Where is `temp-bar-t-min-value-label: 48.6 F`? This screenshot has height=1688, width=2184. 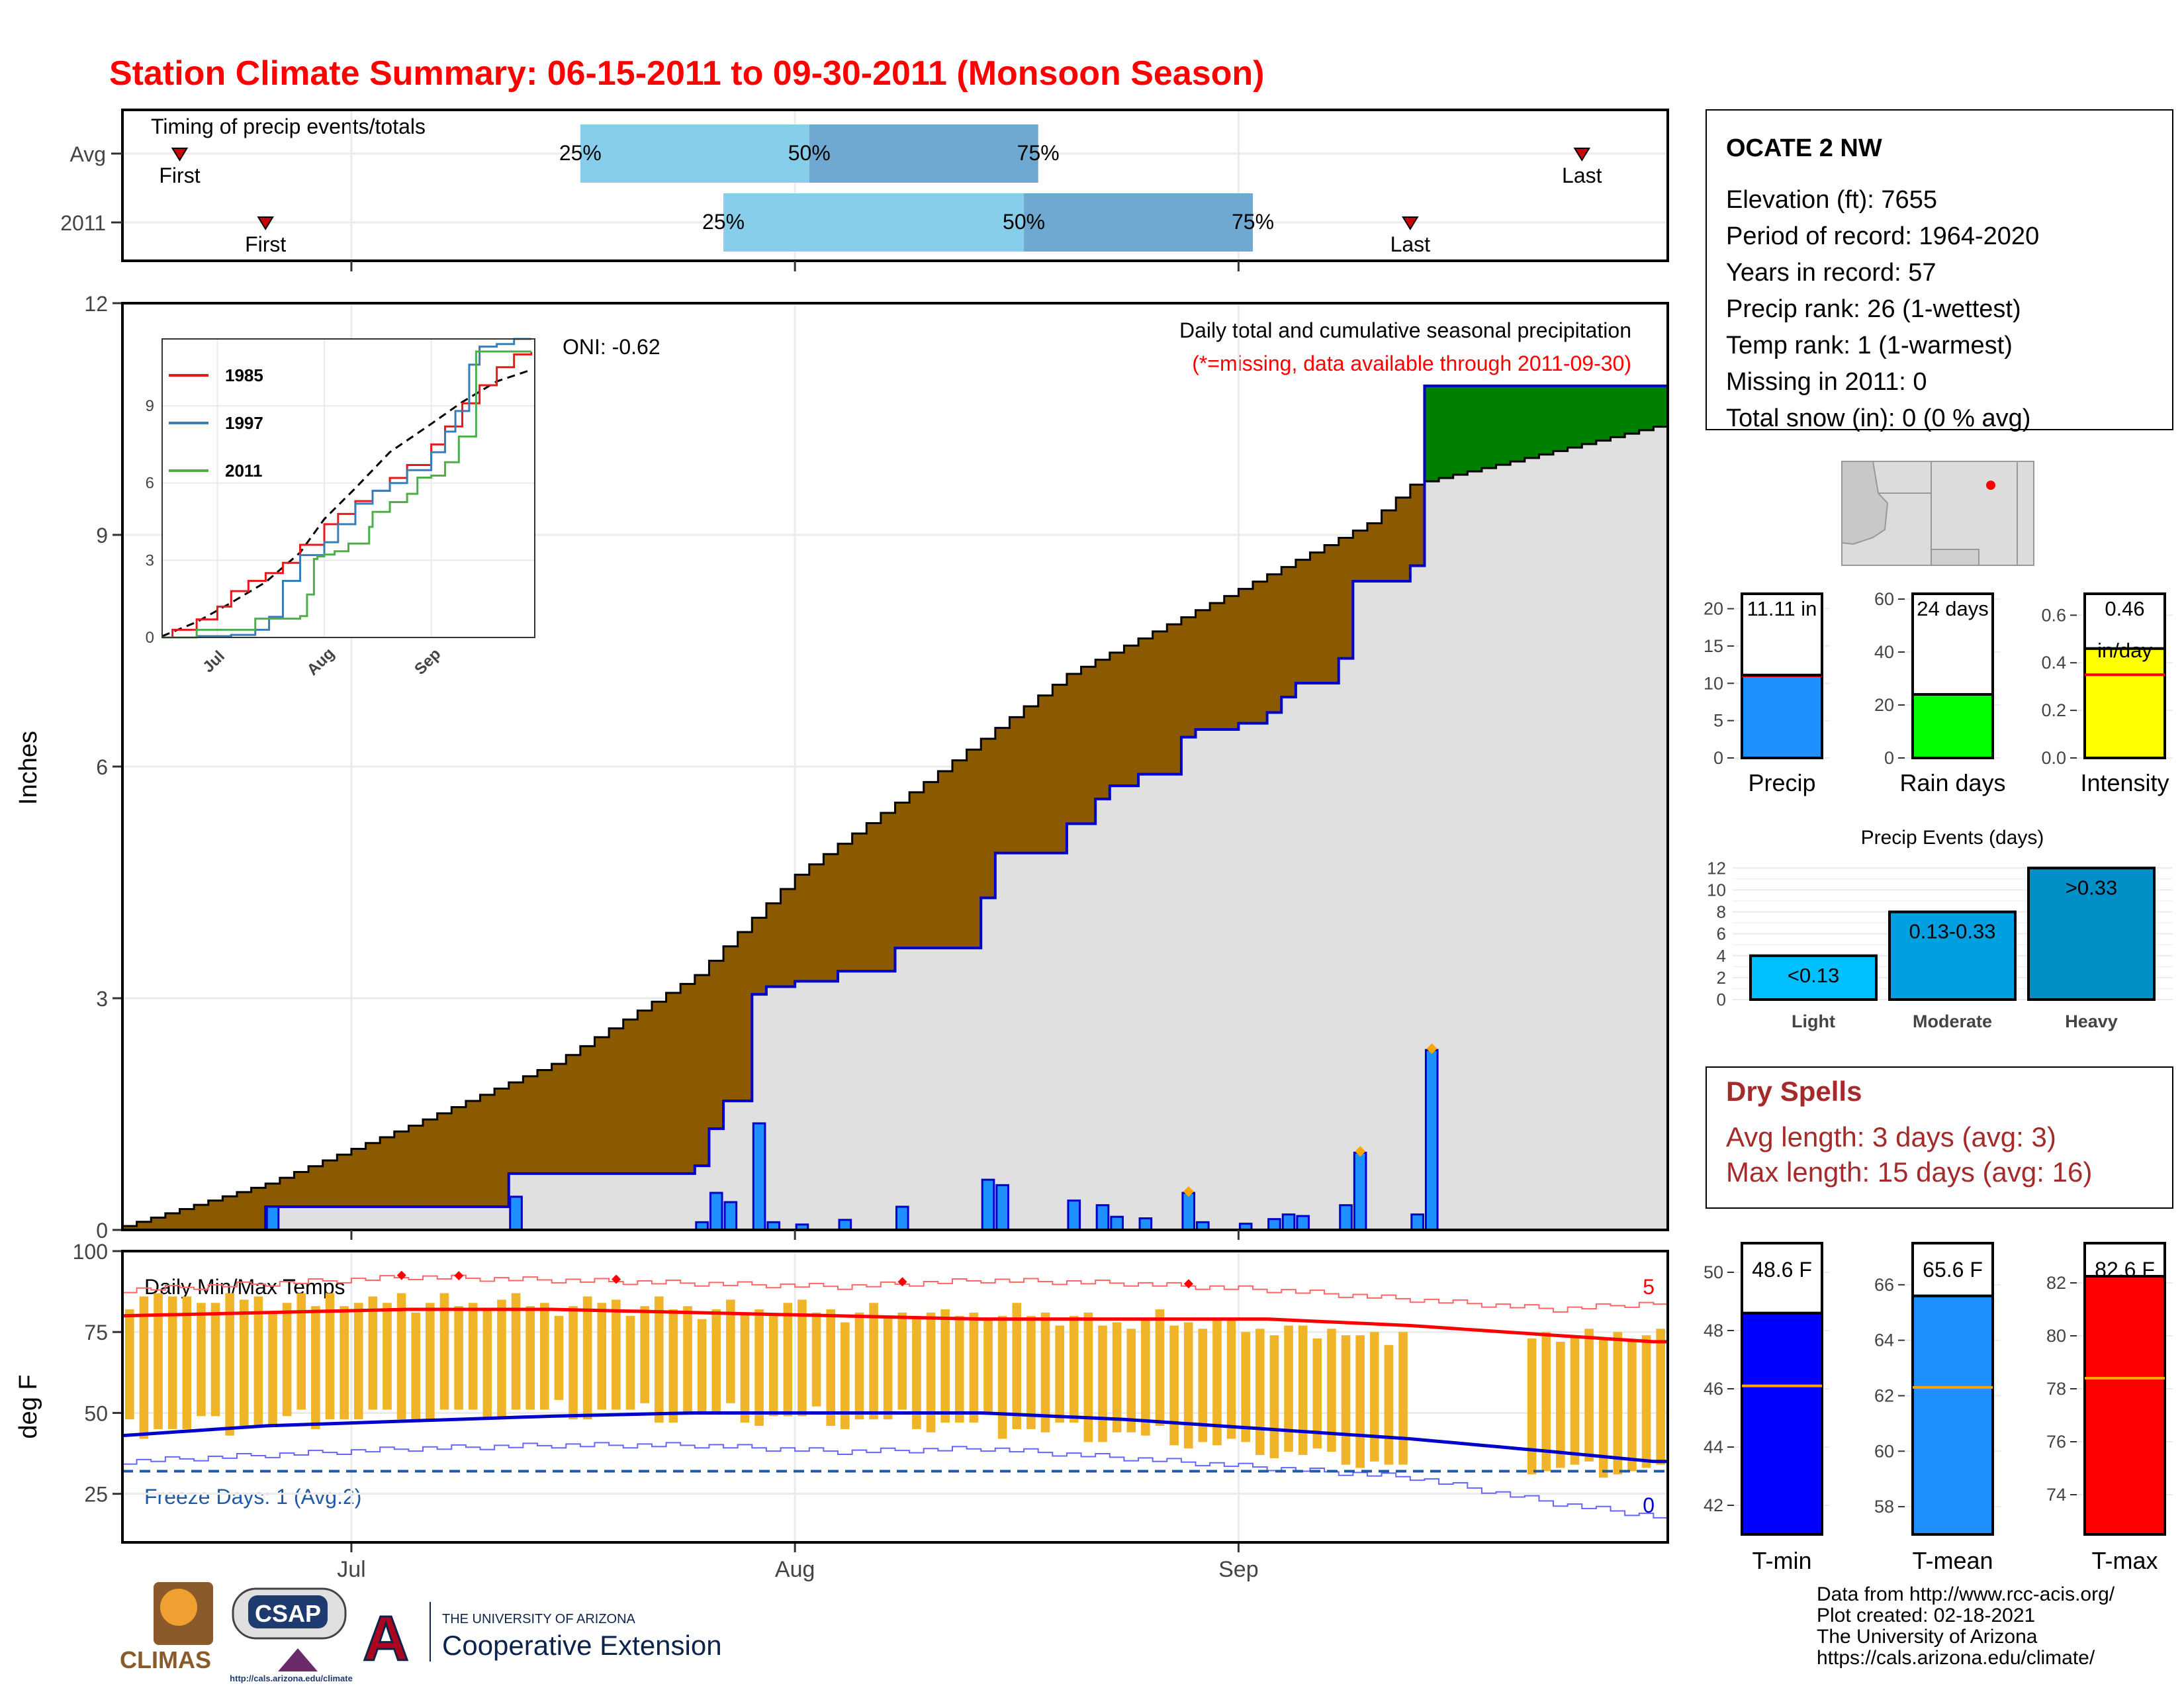 temp-bar-t-min-value-label: 48.6 F is located at coordinates (1782, 1270).